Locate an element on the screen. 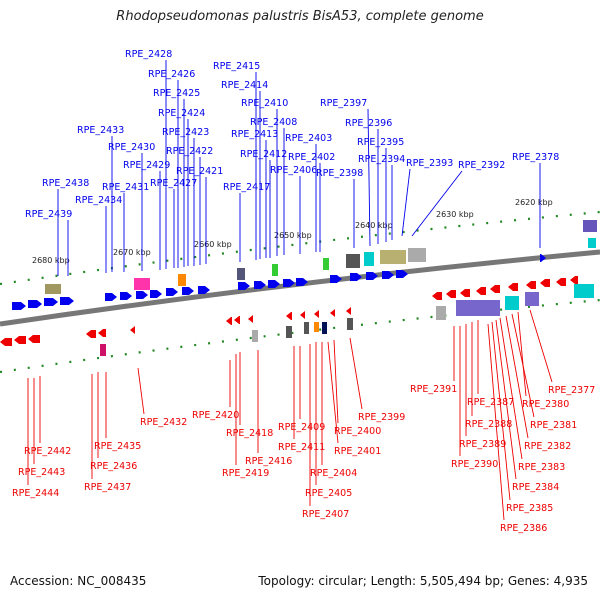 The image size is (600, 600). kbp-mark: 2660 kbp is located at coordinates (213, 244).